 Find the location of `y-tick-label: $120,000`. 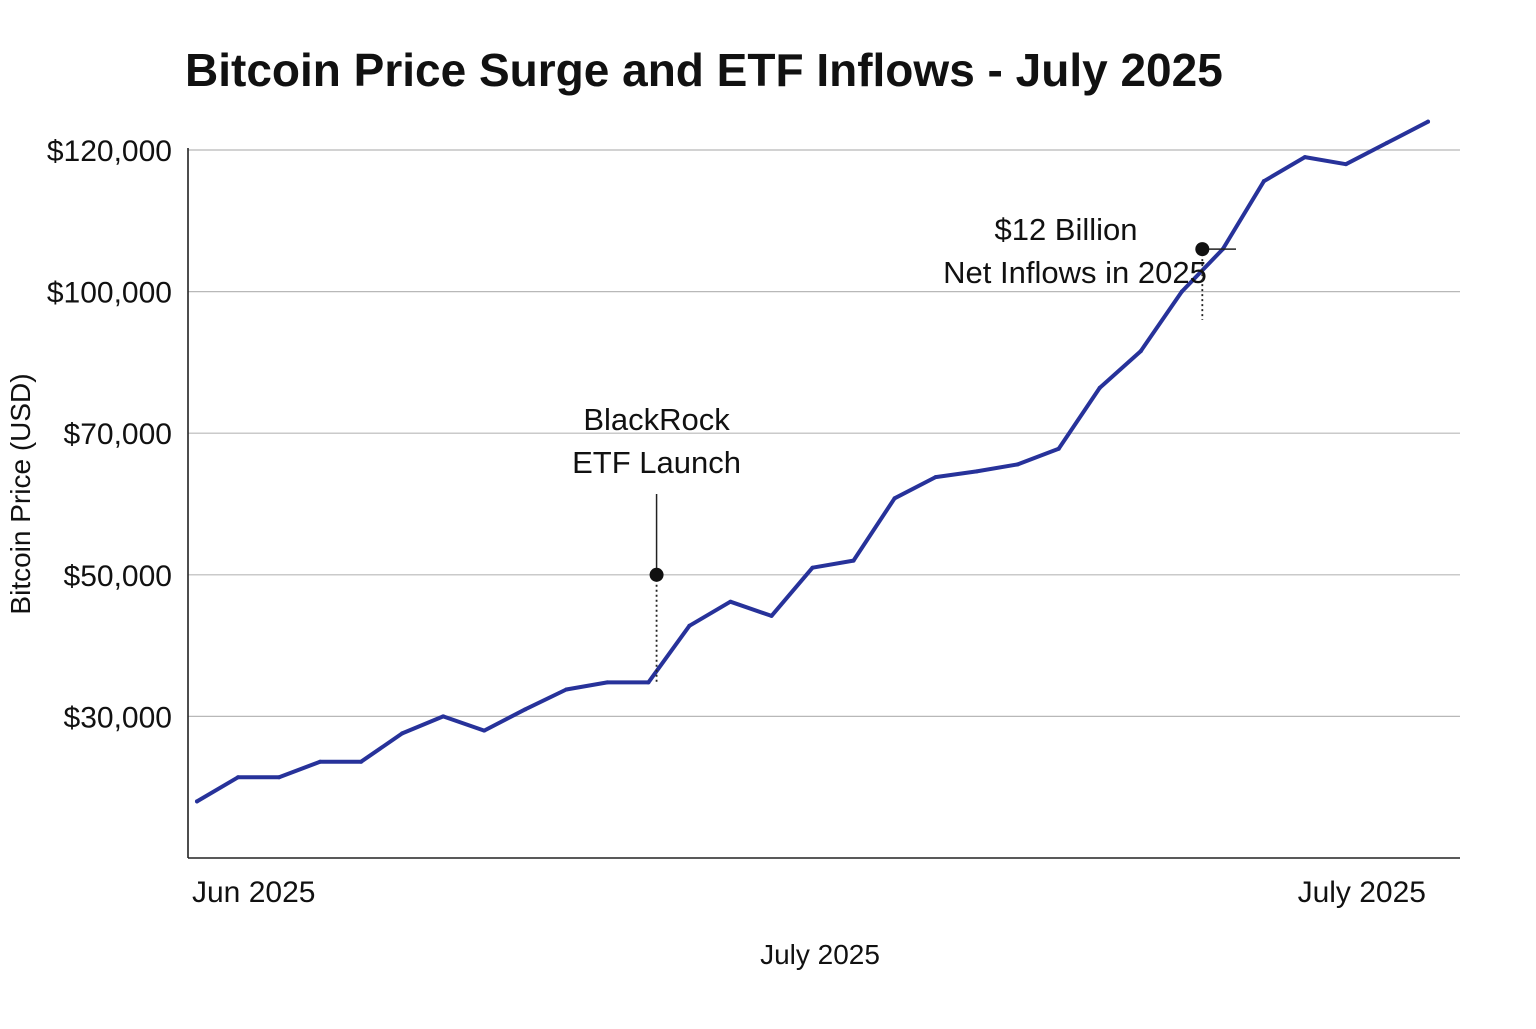

y-tick-label: $120,000 is located at coordinates (109, 151).